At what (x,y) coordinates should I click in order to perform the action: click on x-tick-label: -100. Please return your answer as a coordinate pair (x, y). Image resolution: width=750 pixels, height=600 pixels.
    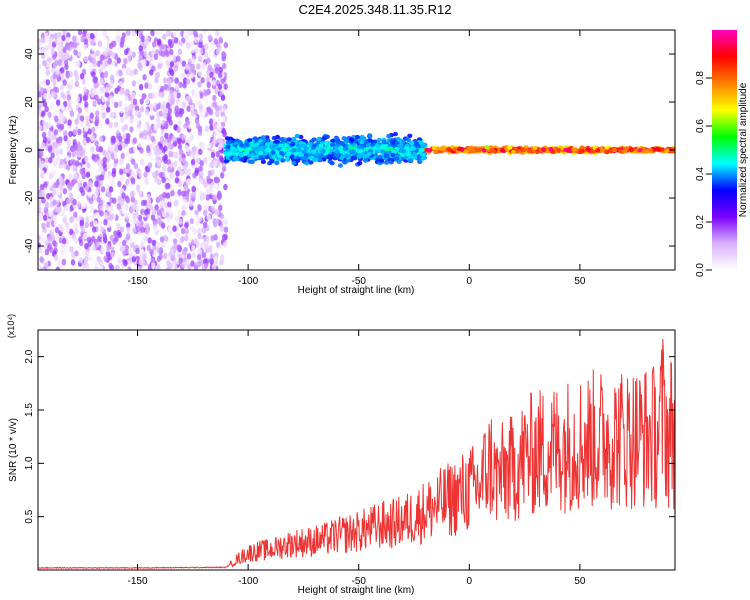
    Looking at the image, I should click on (248, 581).